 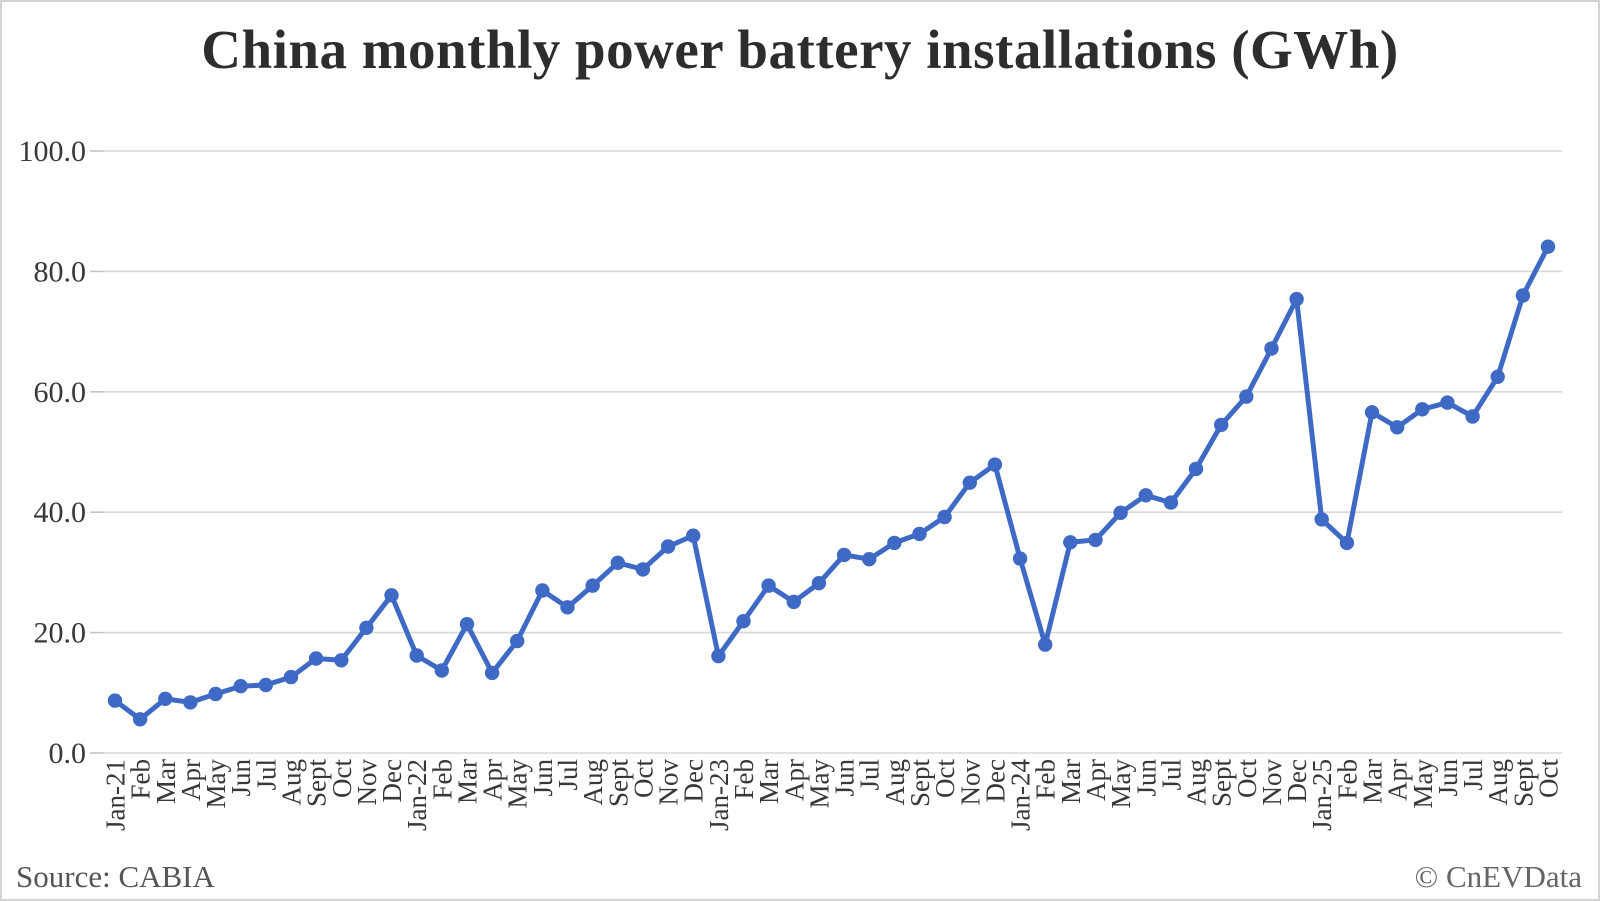 What do you see at coordinates (1322, 795) in the screenshot?
I see `x-tick-label: Jan-25` at bounding box center [1322, 795].